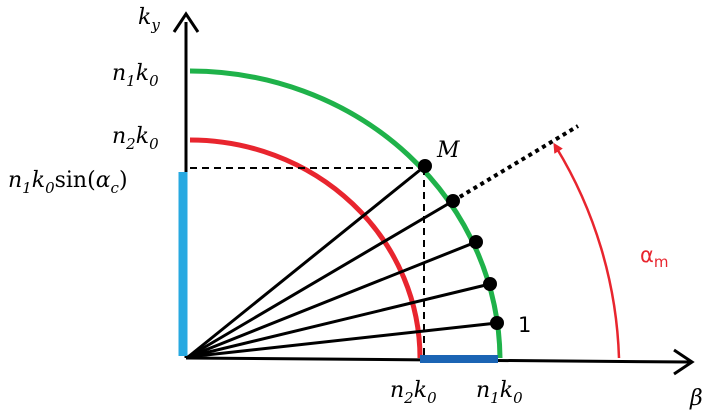 The width and height of the screenshot is (706, 416). I want to click on x-label-n1k0: n1k0, so click(499, 392).